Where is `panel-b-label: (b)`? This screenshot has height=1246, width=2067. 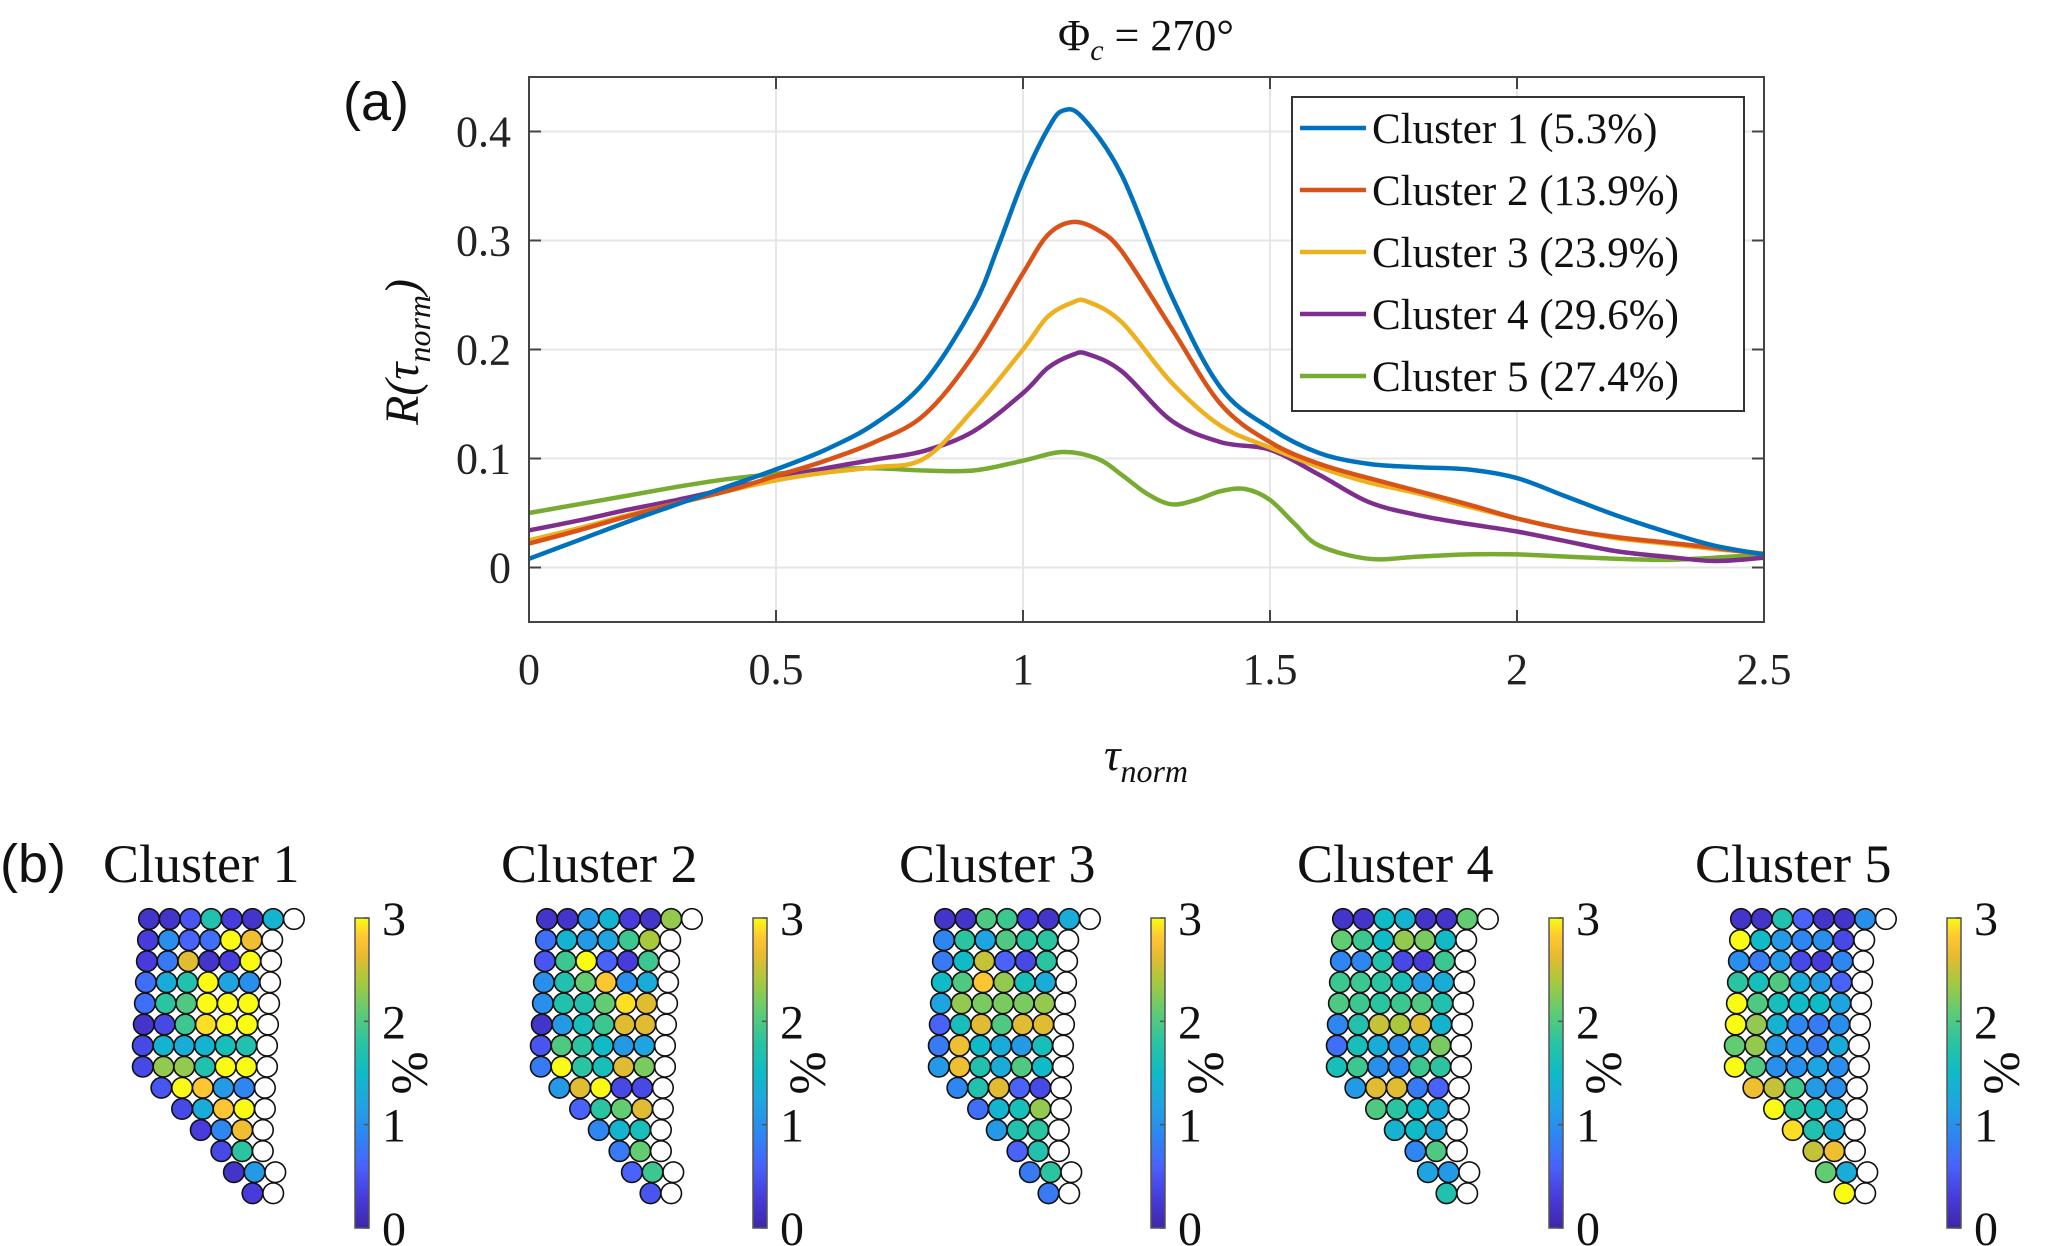 panel-b-label: (b) is located at coordinates (33, 864).